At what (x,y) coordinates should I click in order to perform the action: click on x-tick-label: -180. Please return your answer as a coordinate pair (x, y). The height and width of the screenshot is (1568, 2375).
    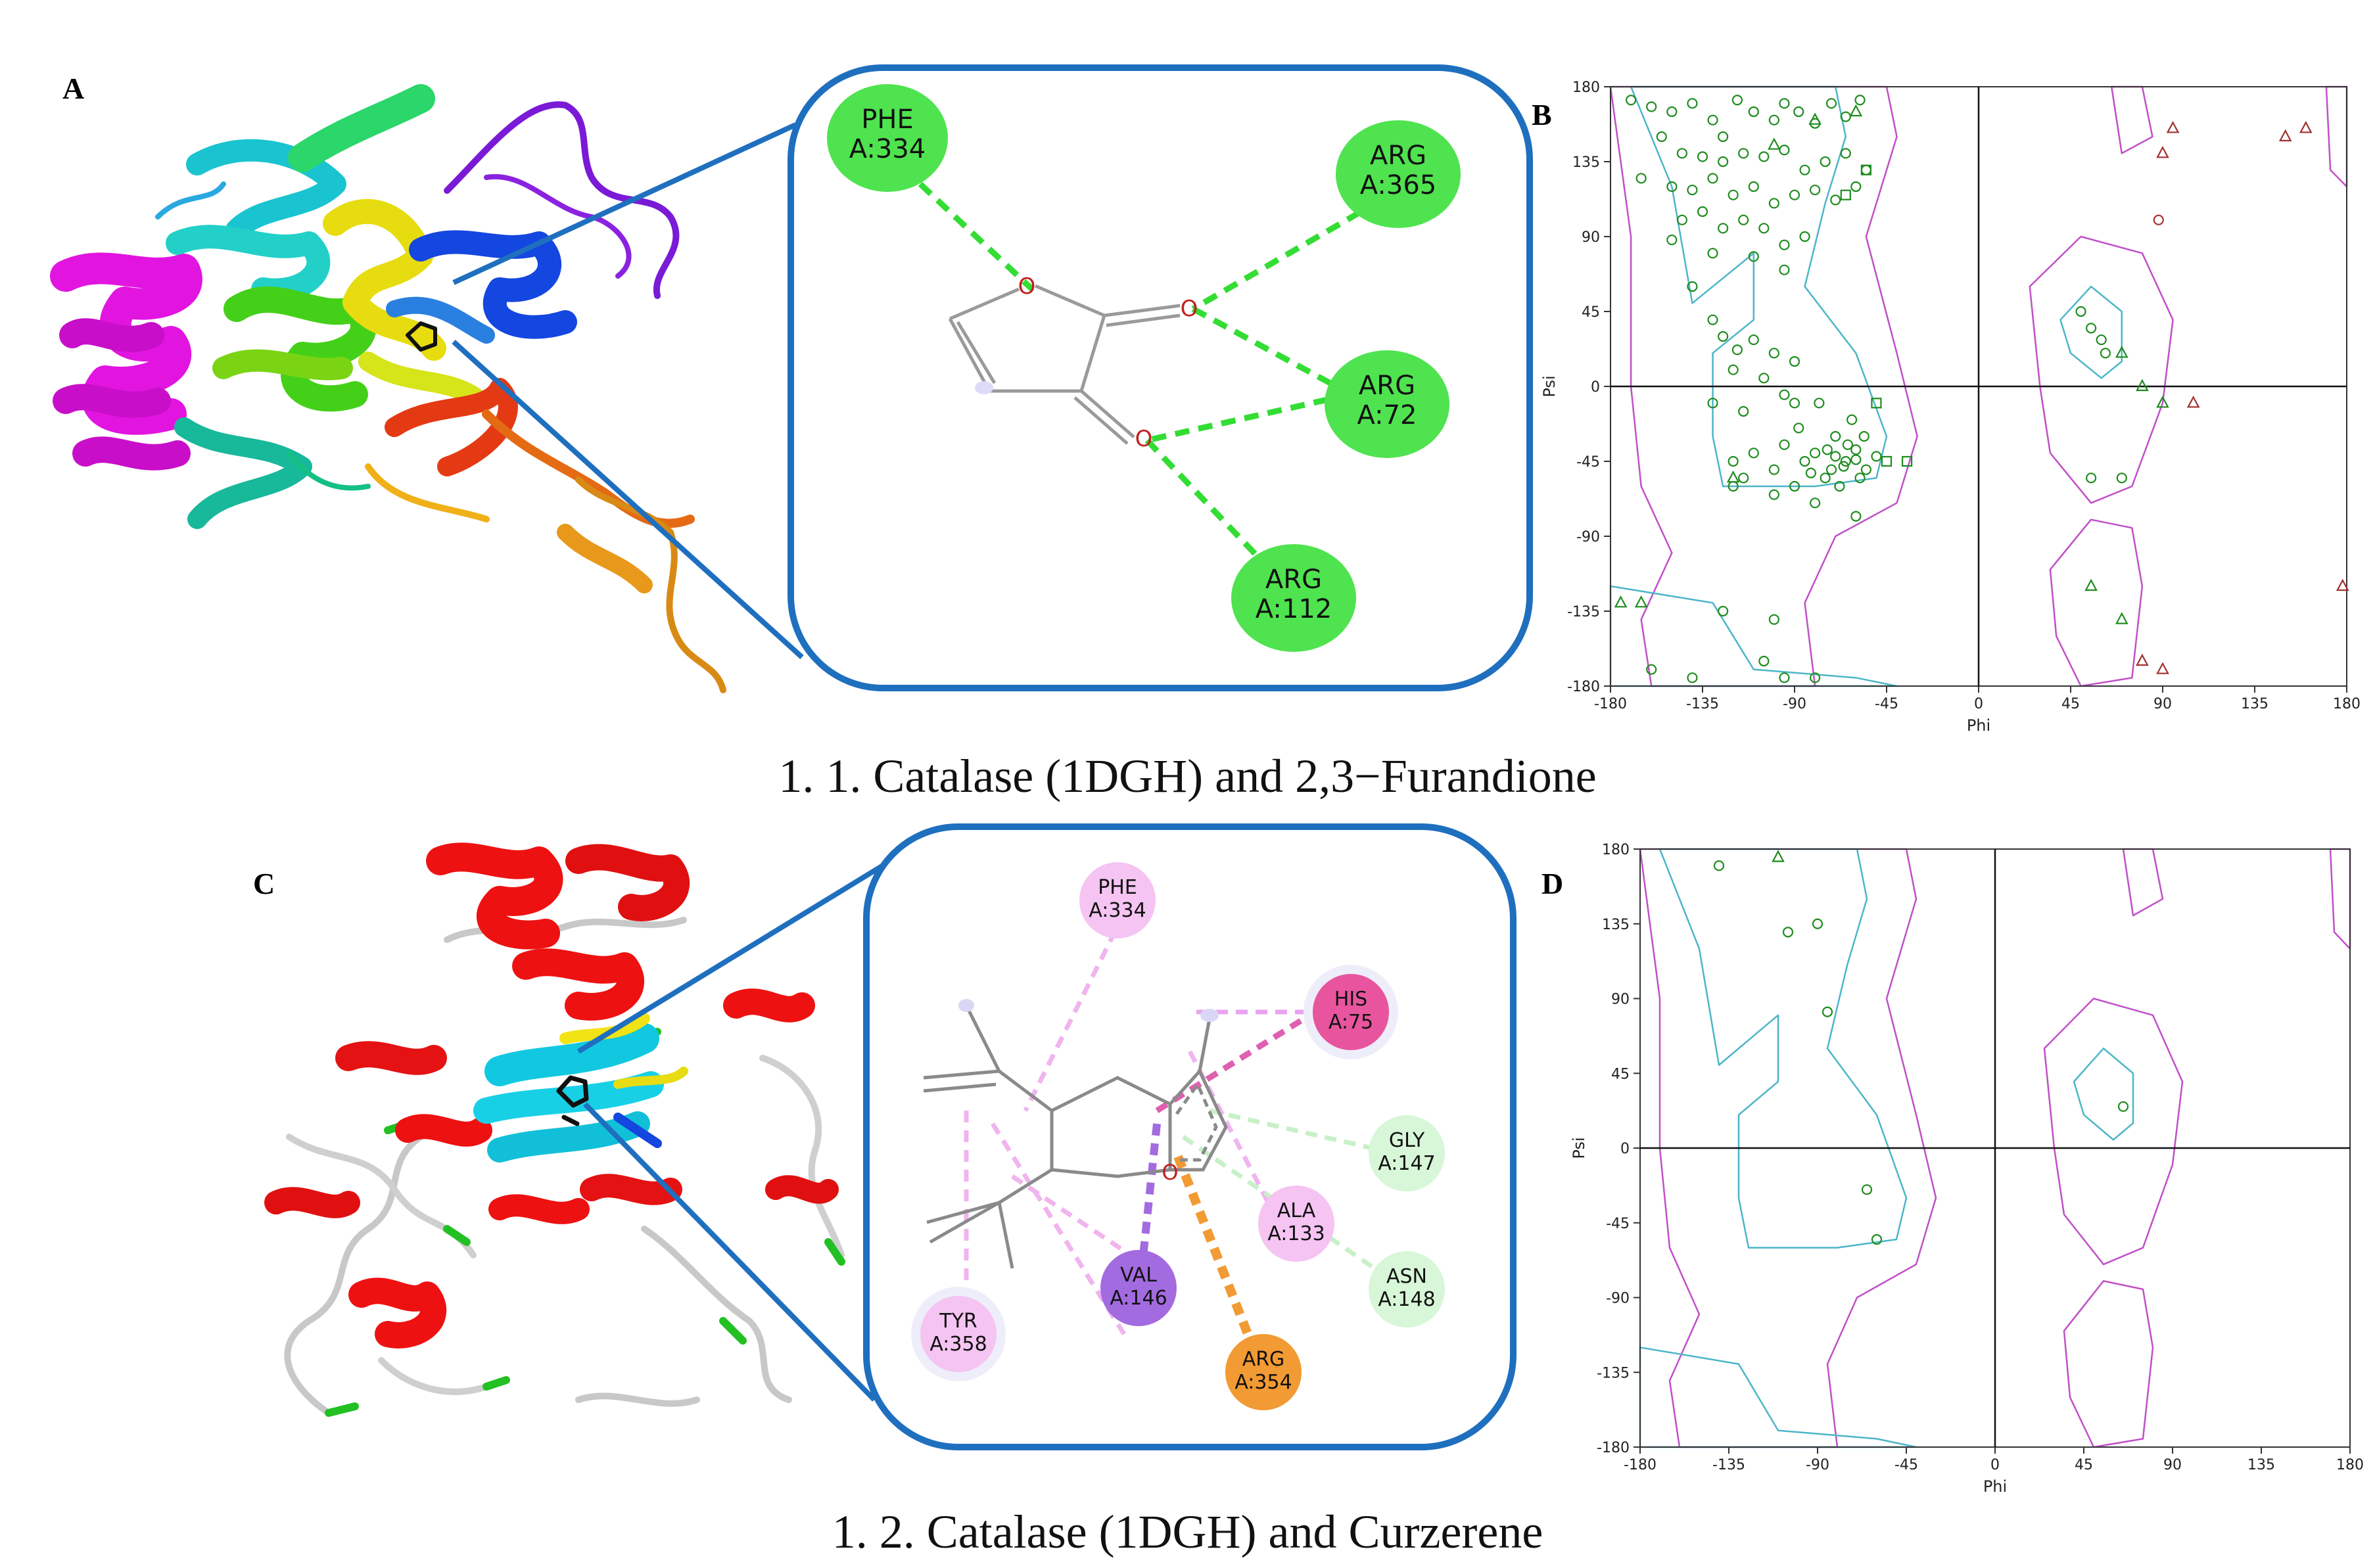
    Looking at the image, I should click on (1610, 704).